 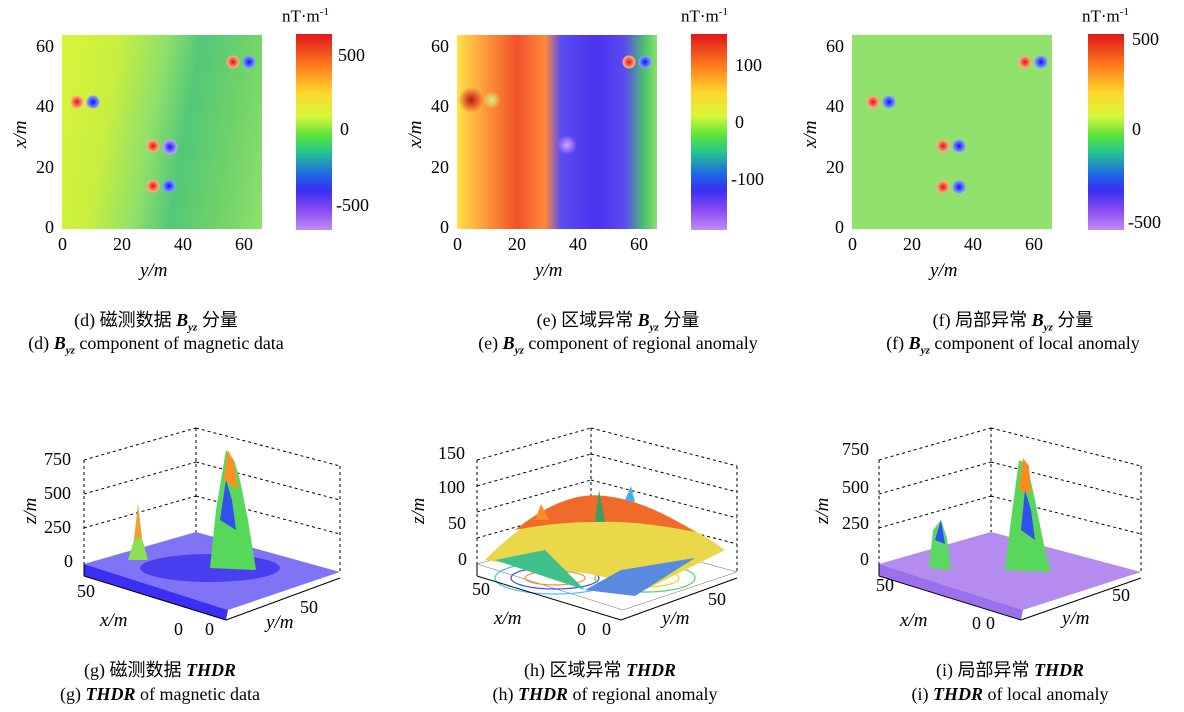 I want to click on caption-d-cn: (d) 磁测数据 Byz 分量, so click(x=156, y=320).